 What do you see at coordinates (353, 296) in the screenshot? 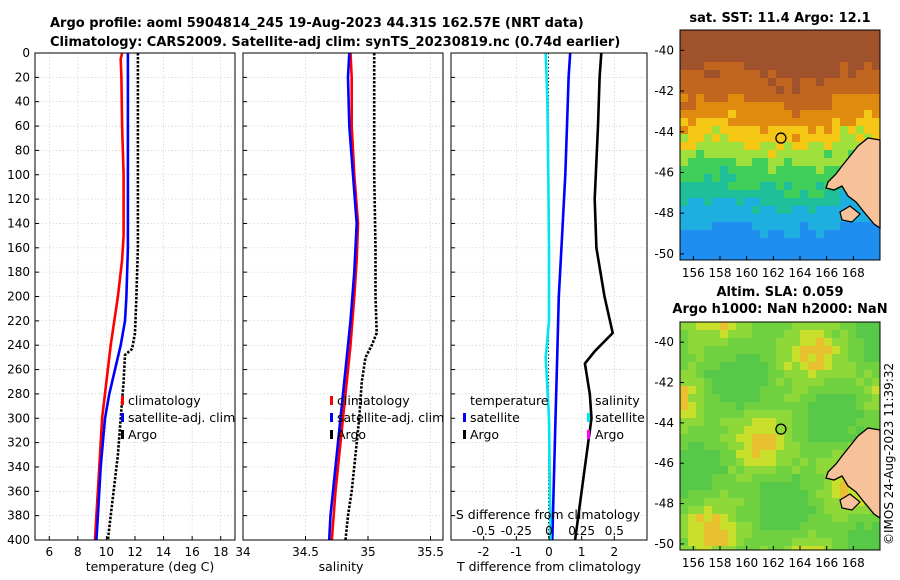
I see `salinity-series` at bounding box center [353, 296].